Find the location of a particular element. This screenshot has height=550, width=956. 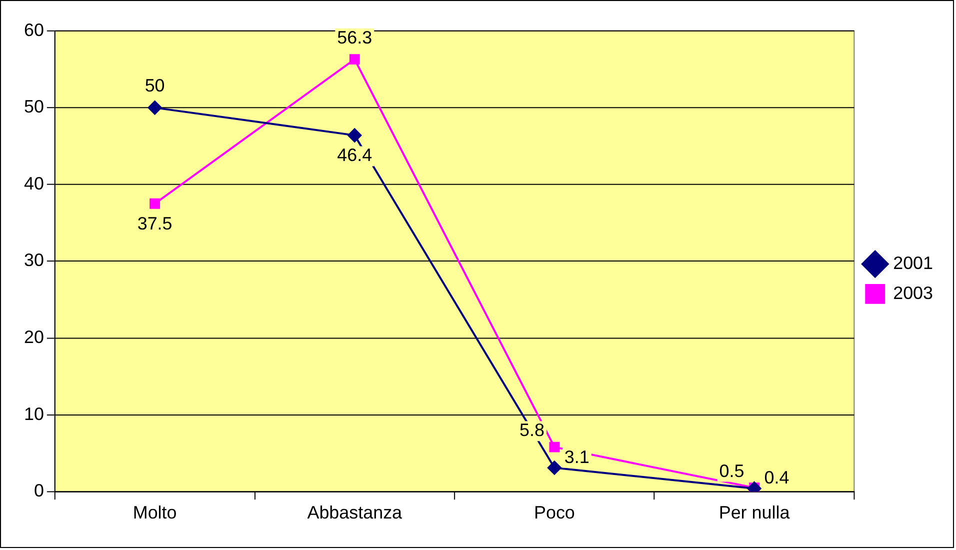

y-tick-label: 0 is located at coordinates (39, 490).